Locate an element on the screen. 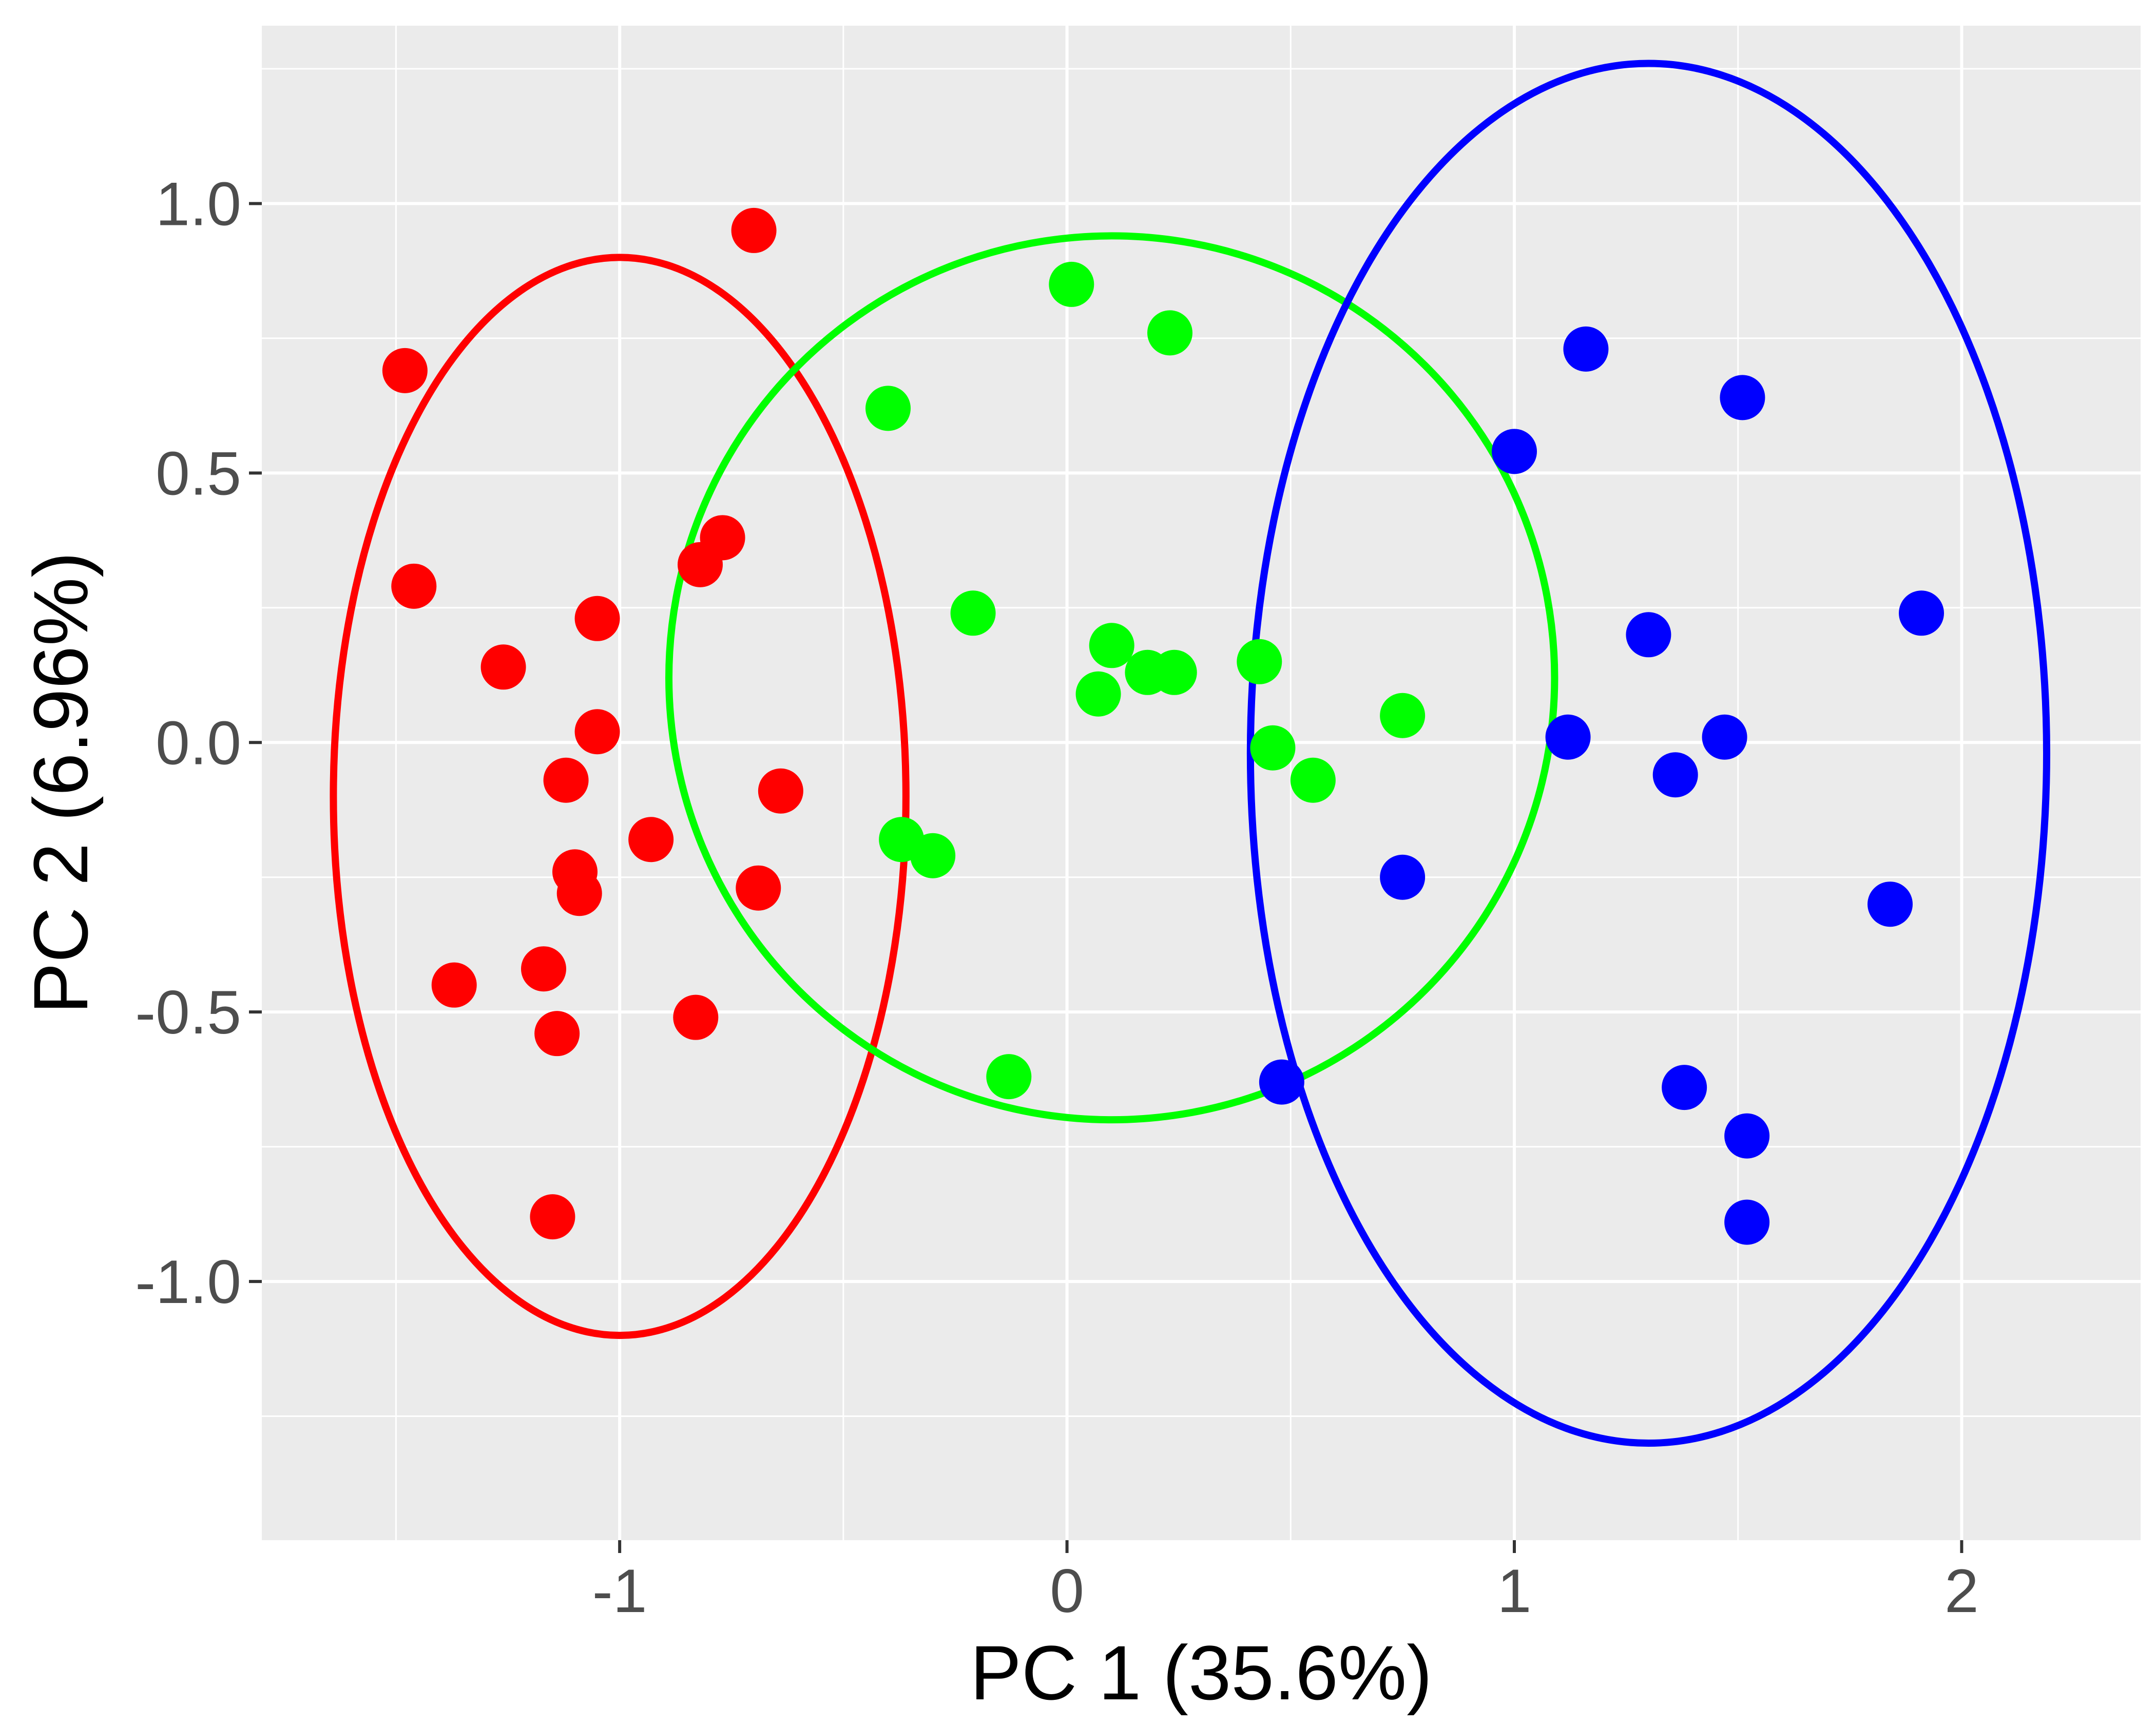 This screenshot has width=2156, height=1725. x-tick-label: -1 is located at coordinates (619, 1591).